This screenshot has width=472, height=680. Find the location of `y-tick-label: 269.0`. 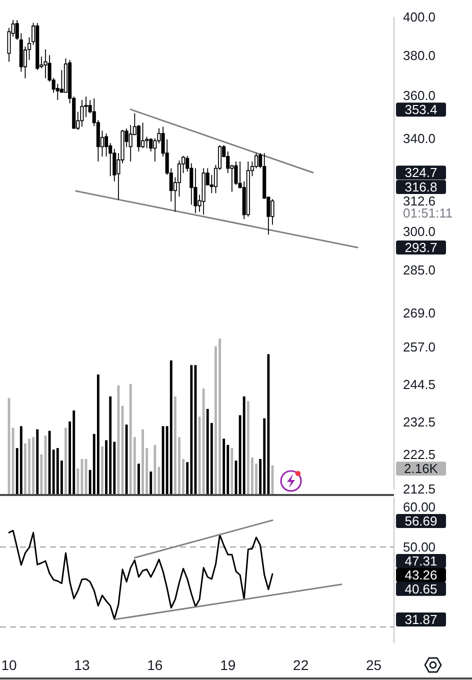

y-tick-label: 269.0 is located at coordinates (419, 313).